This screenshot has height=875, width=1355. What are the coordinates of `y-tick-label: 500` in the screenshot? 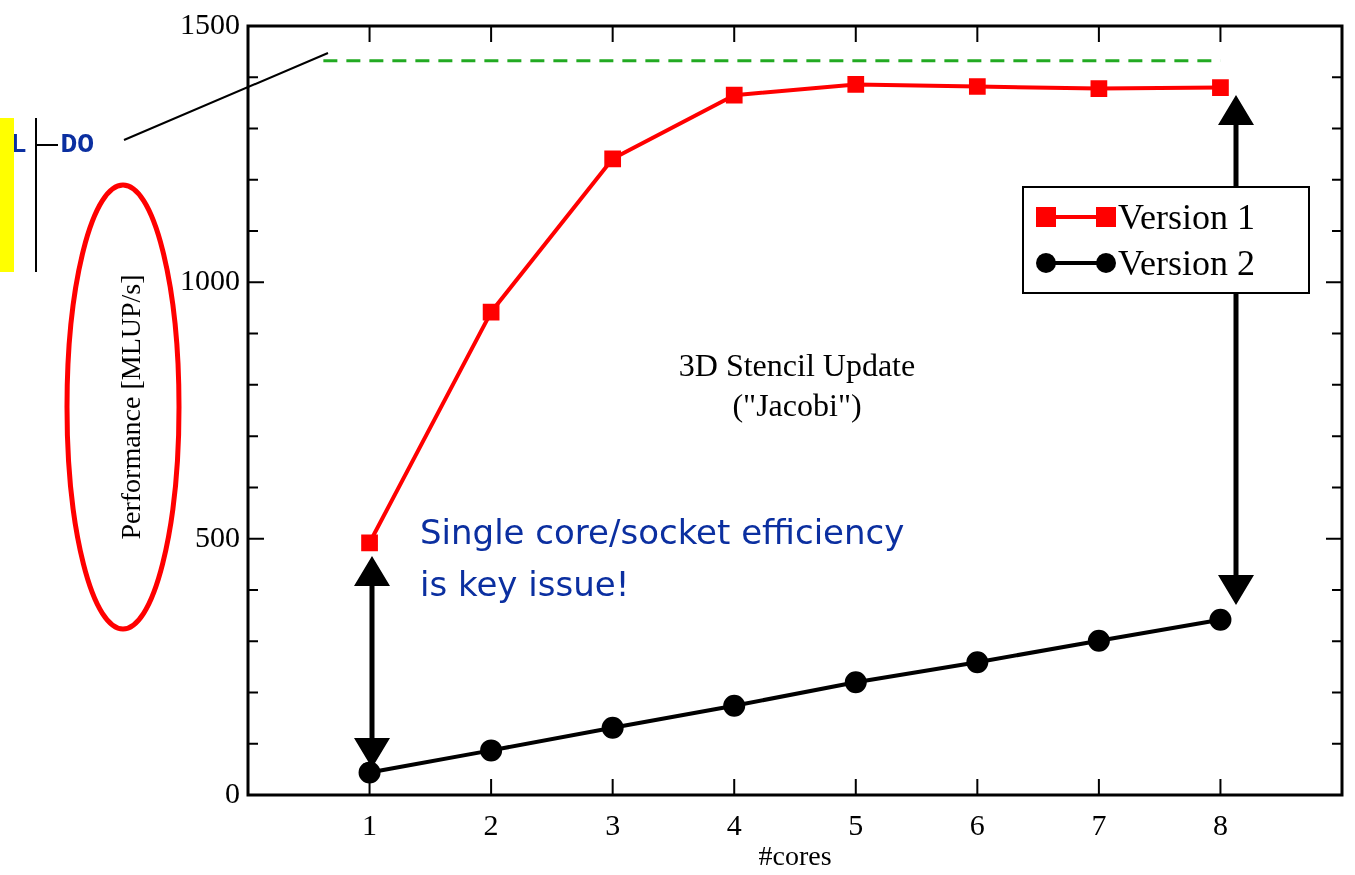 It's located at (217, 536).